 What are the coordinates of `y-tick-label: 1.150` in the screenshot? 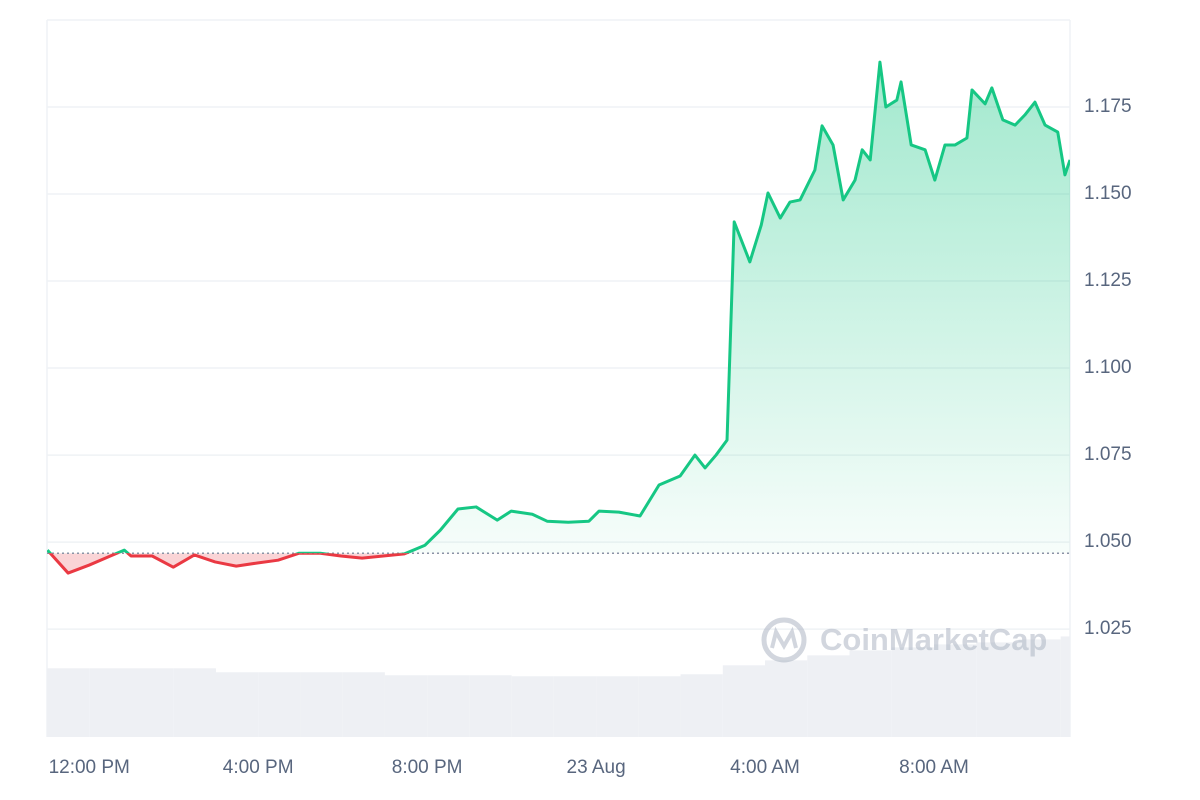 It's located at (1108, 193).